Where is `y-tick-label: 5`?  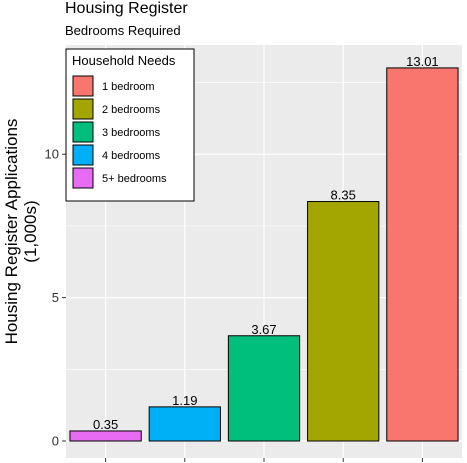 y-tick-label: 5 is located at coordinates (55, 297).